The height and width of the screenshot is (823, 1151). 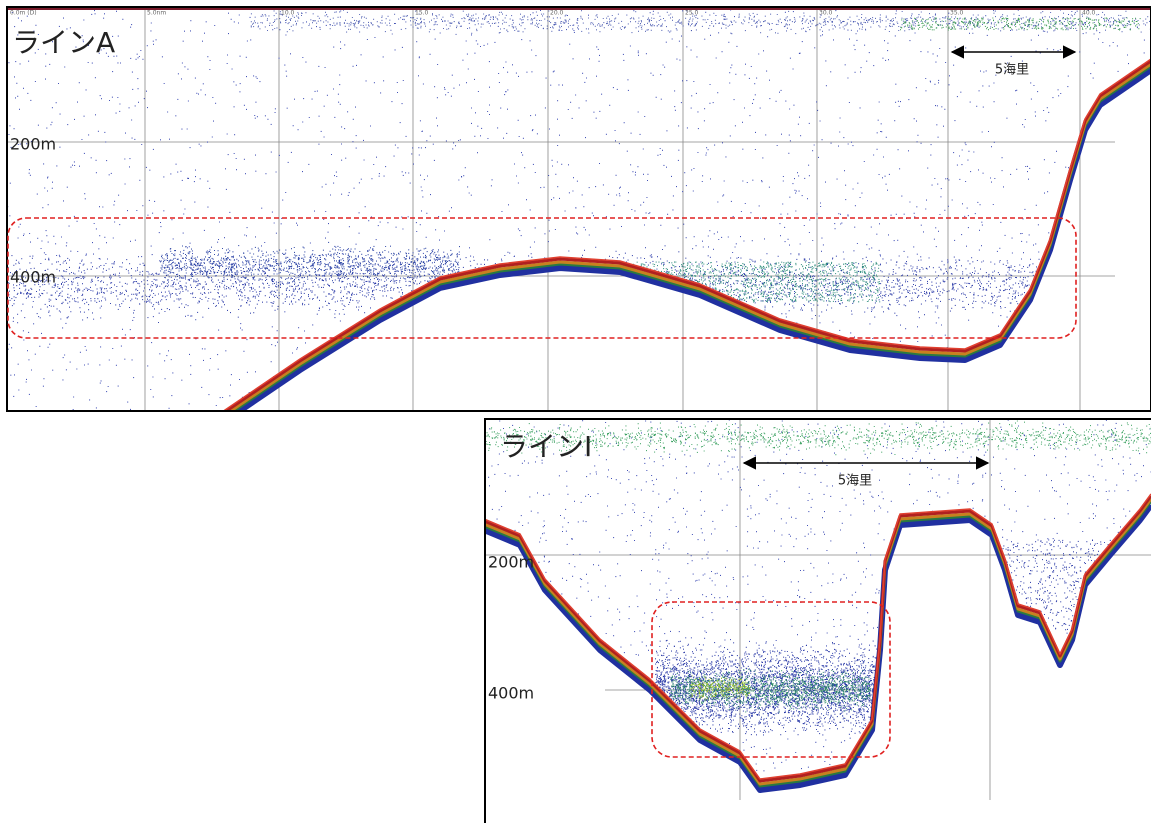 I want to click on scale-label: 40.0, so click(x=1089, y=13).